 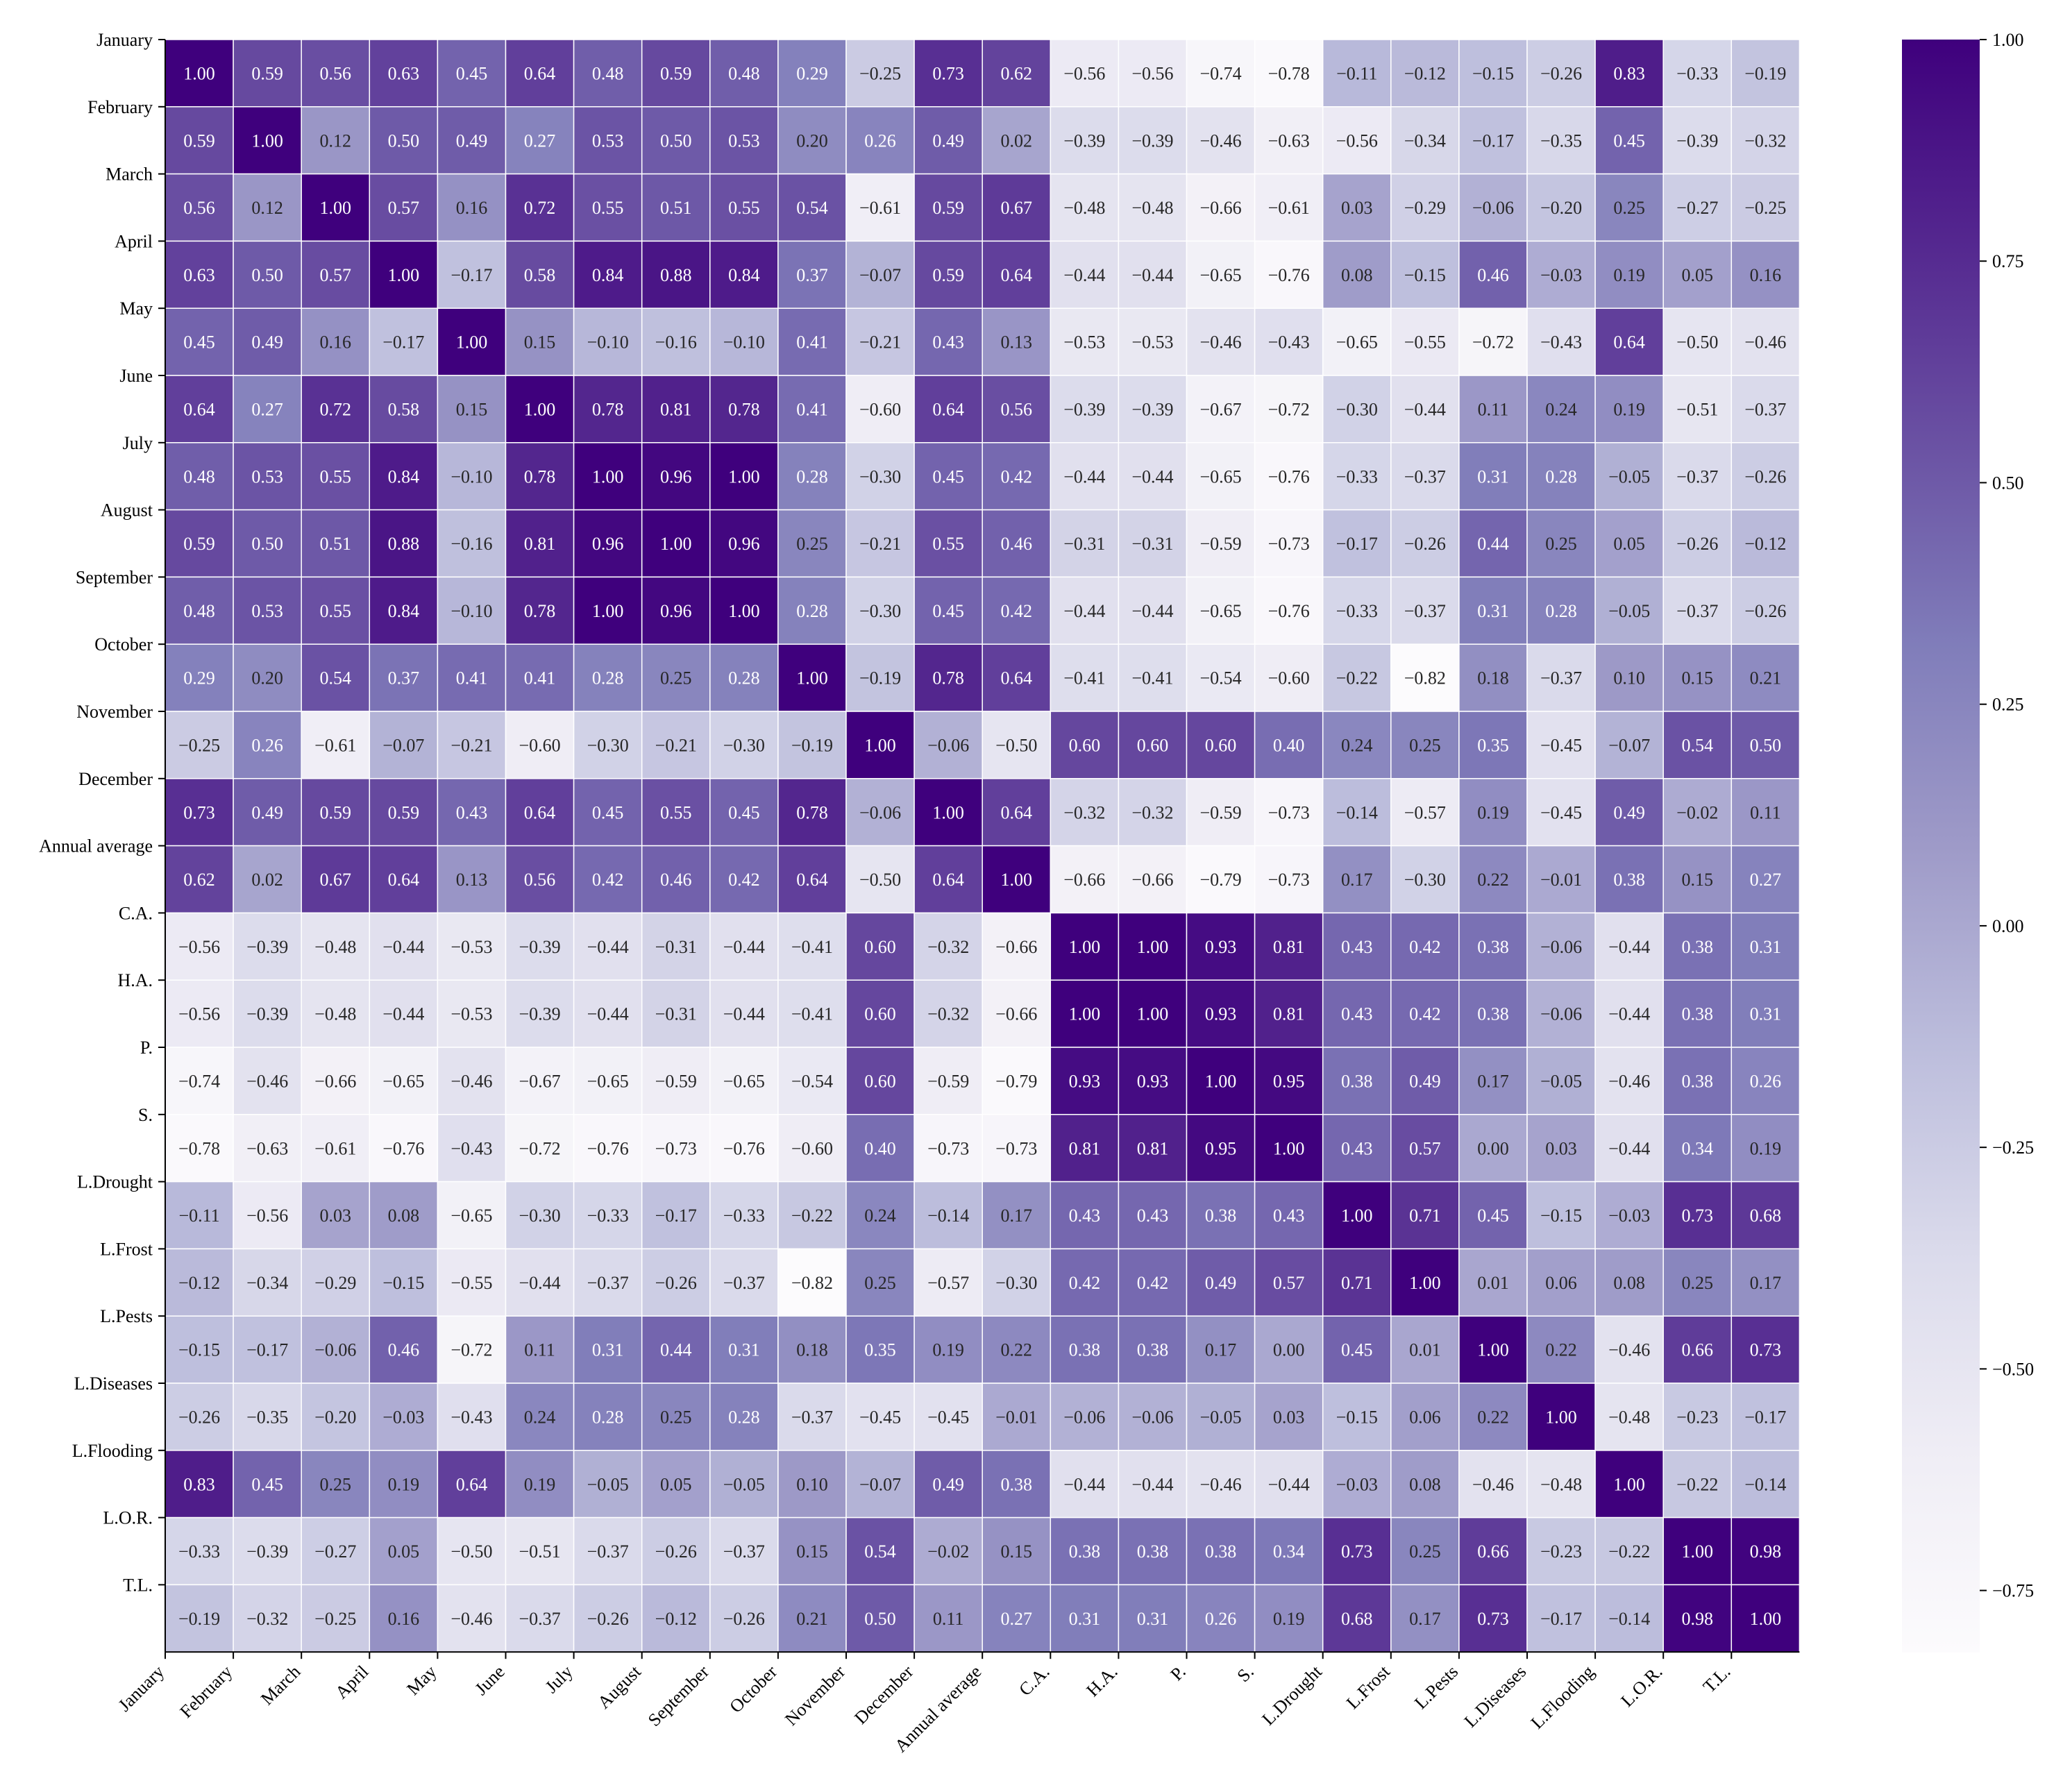 What do you see at coordinates (1561, 140) in the screenshot?
I see `cell-value-label: −0.35` at bounding box center [1561, 140].